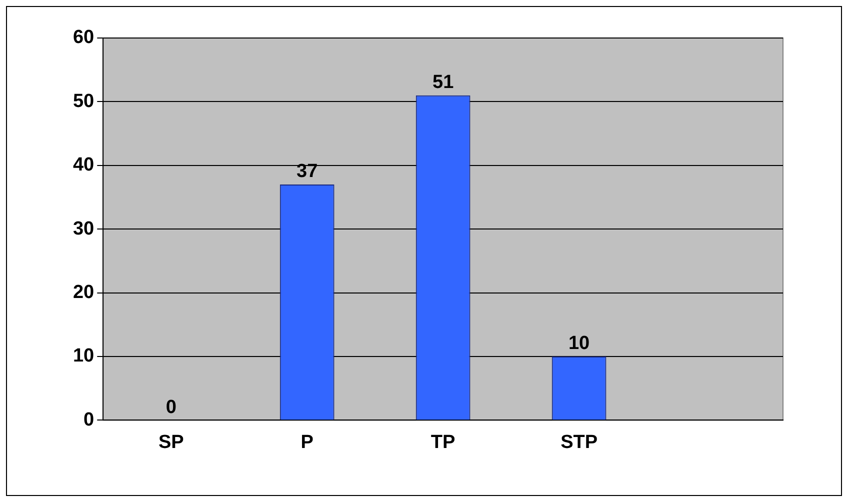 The height and width of the screenshot is (502, 848). Describe the element at coordinates (579, 442) in the screenshot. I see `x-tick-label: STP` at that location.